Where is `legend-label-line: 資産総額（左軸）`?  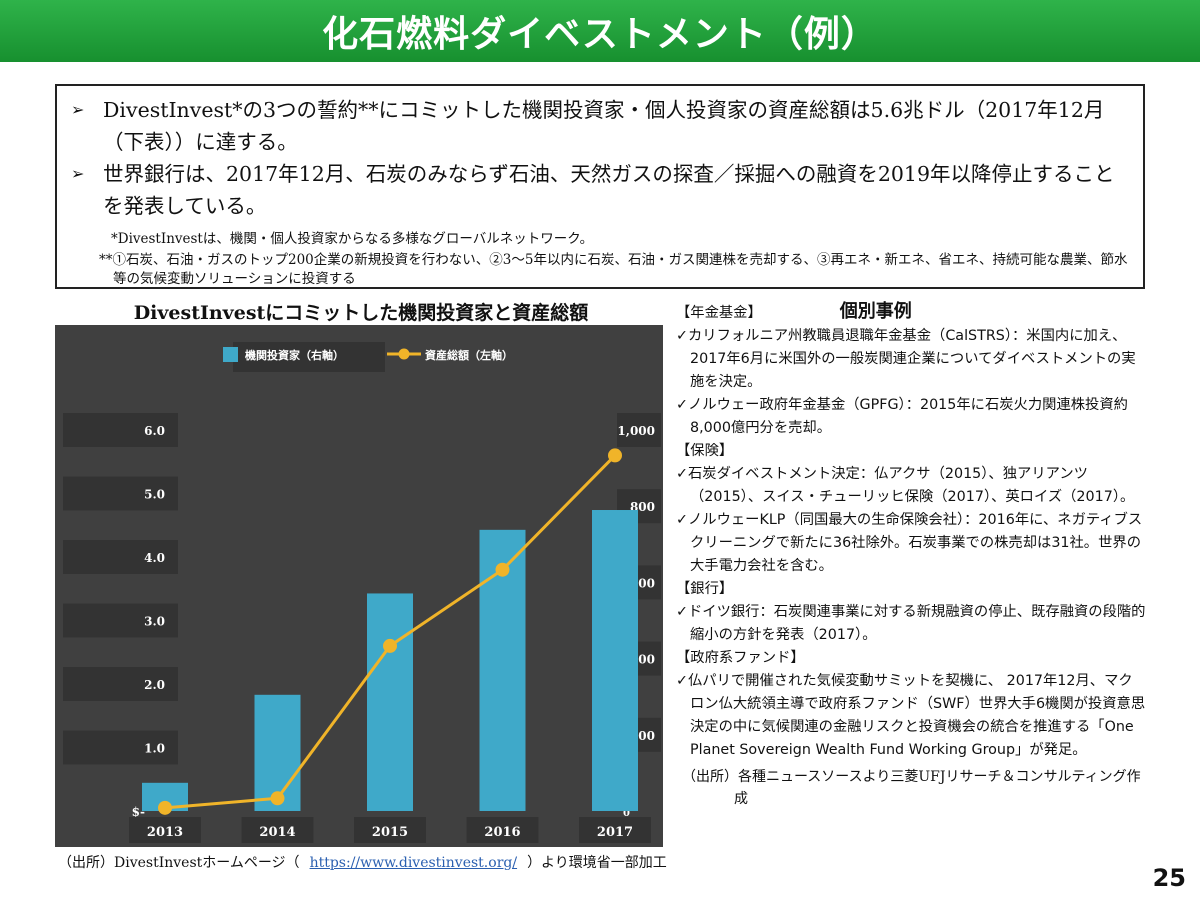
legend-label-line: 資産総額（左軸） is located at coordinates (469, 355).